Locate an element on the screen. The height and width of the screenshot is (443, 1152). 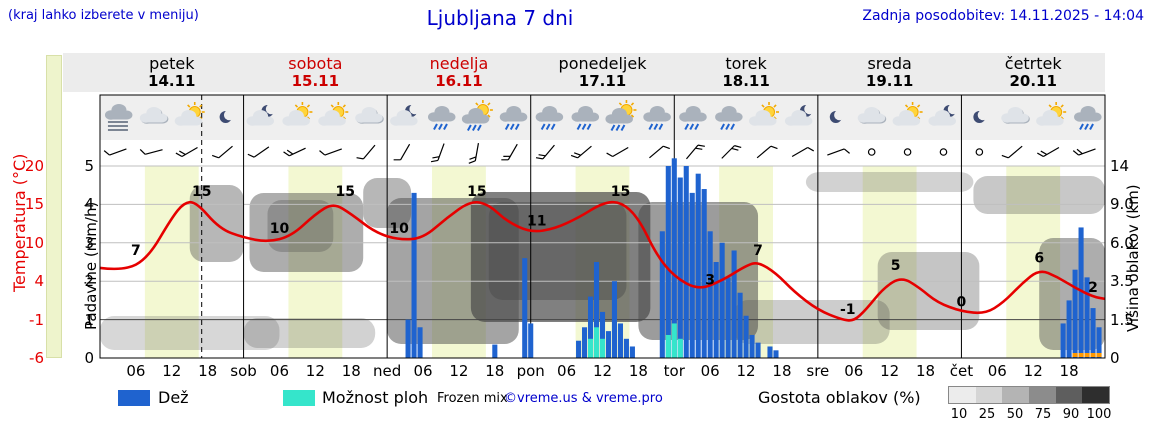
cloud-scale-tick: 75 is located at coordinates (1043, 414).